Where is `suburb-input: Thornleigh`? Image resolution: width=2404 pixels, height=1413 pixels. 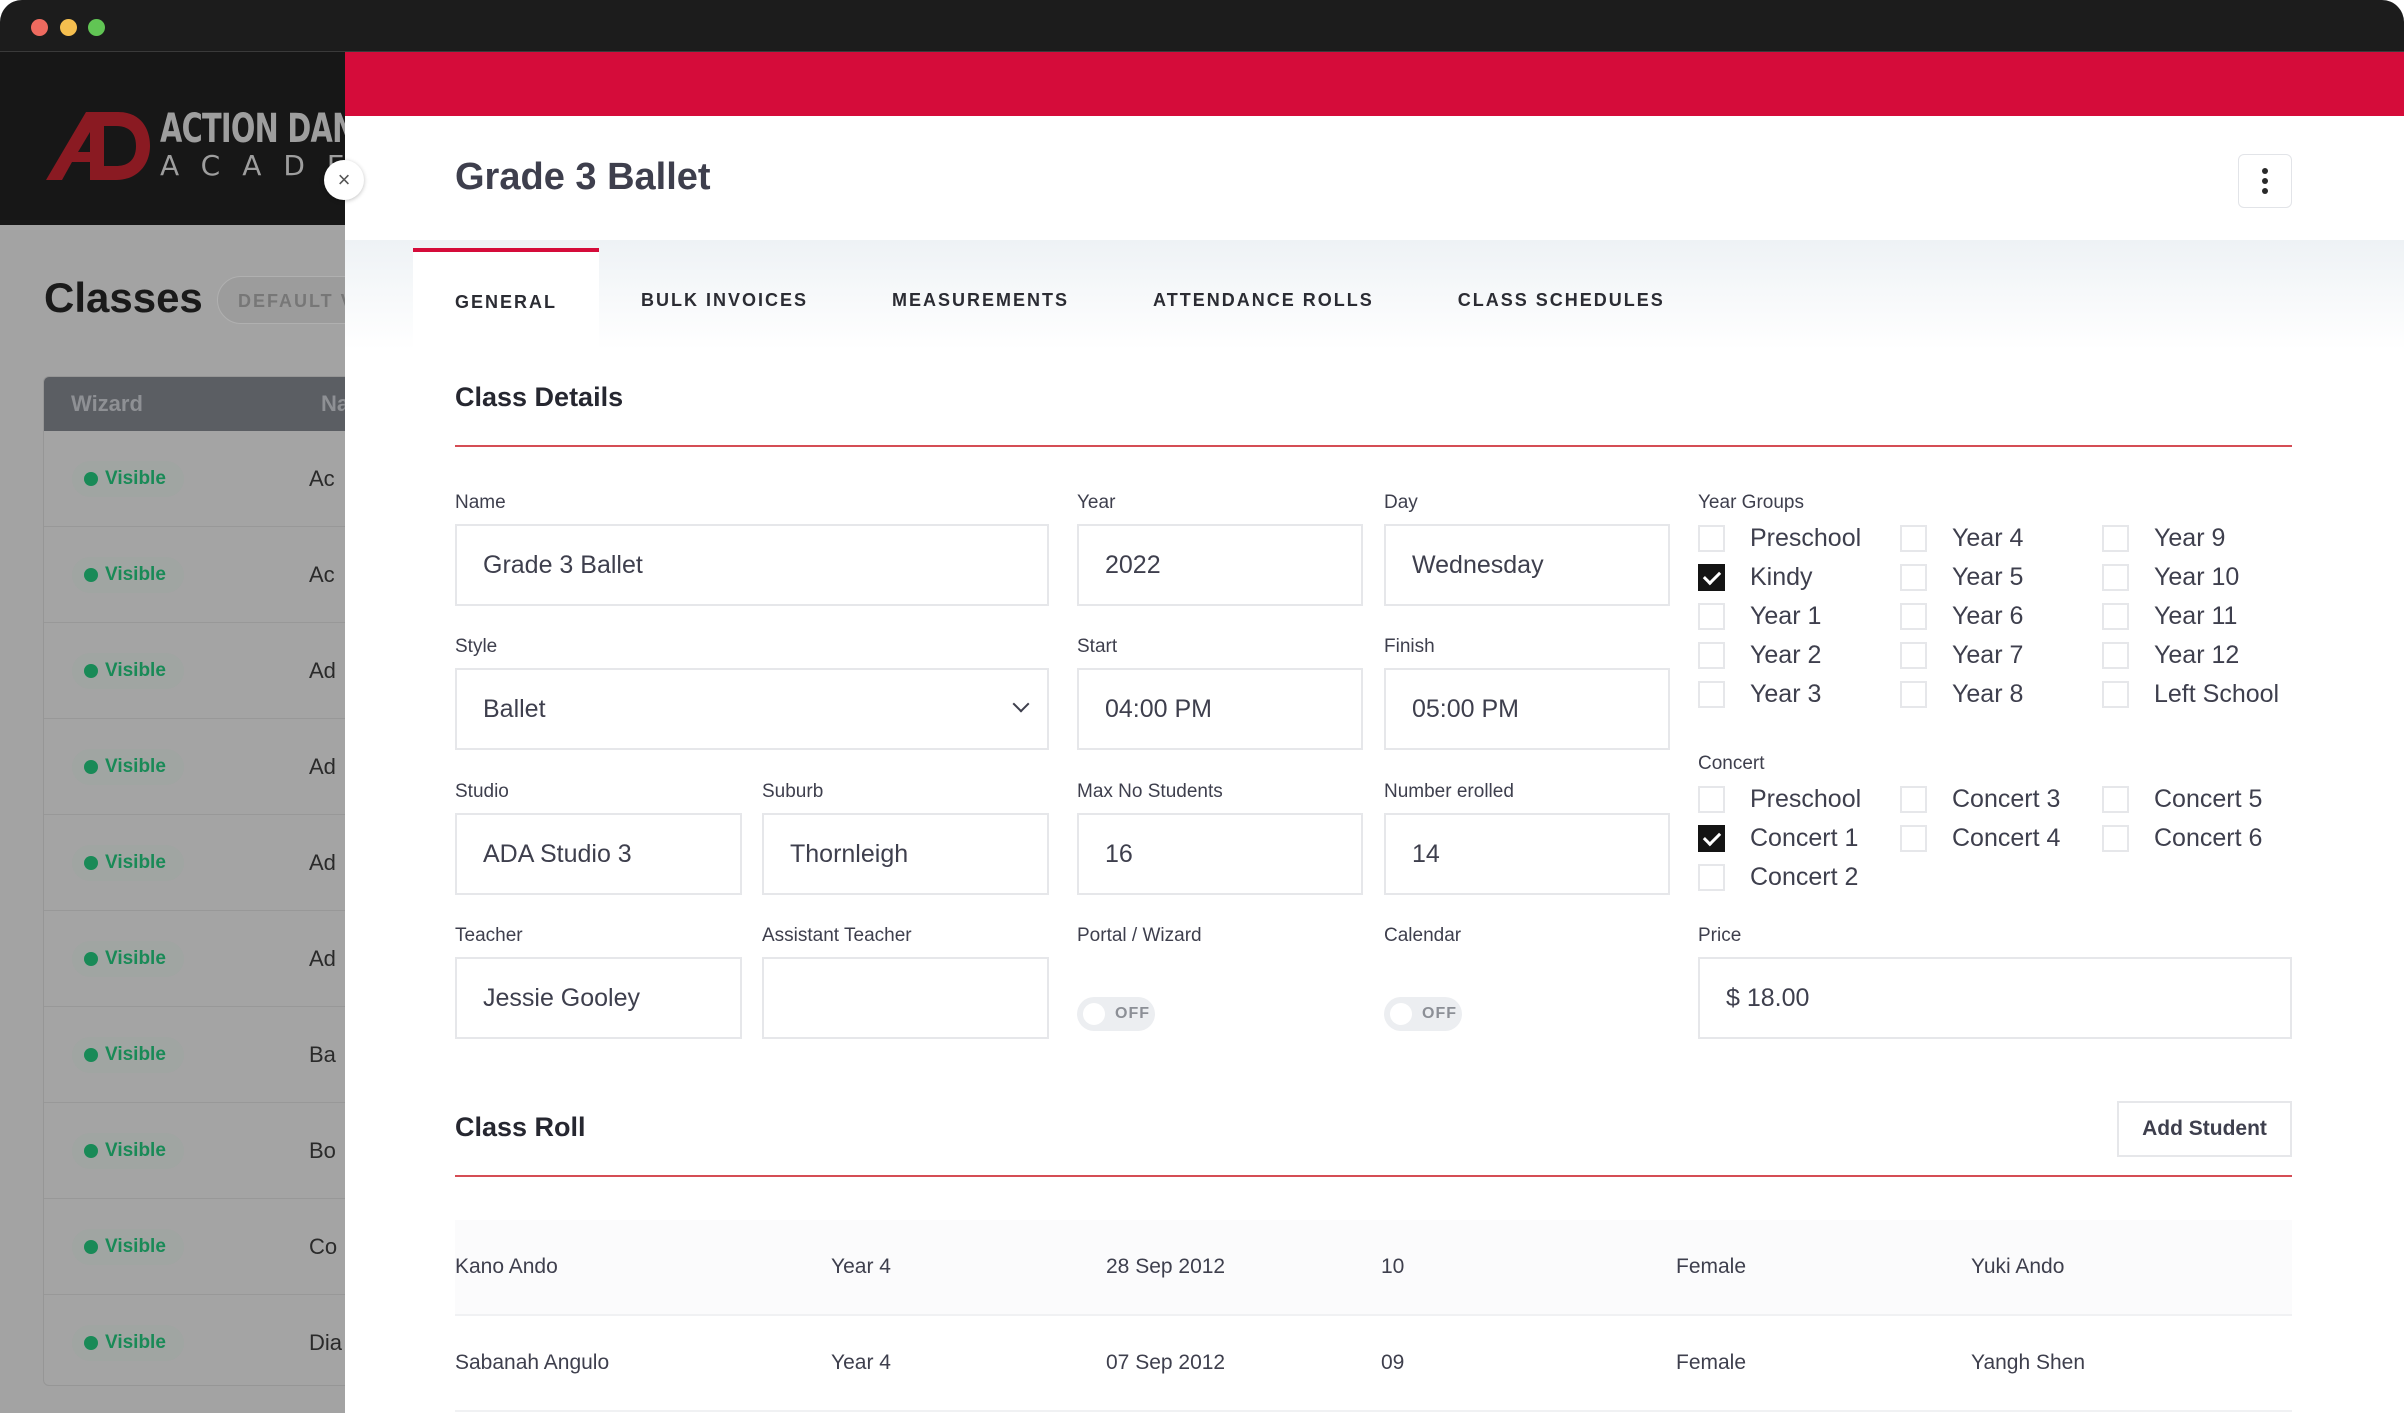 suburb-input: Thornleigh is located at coordinates (905, 854).